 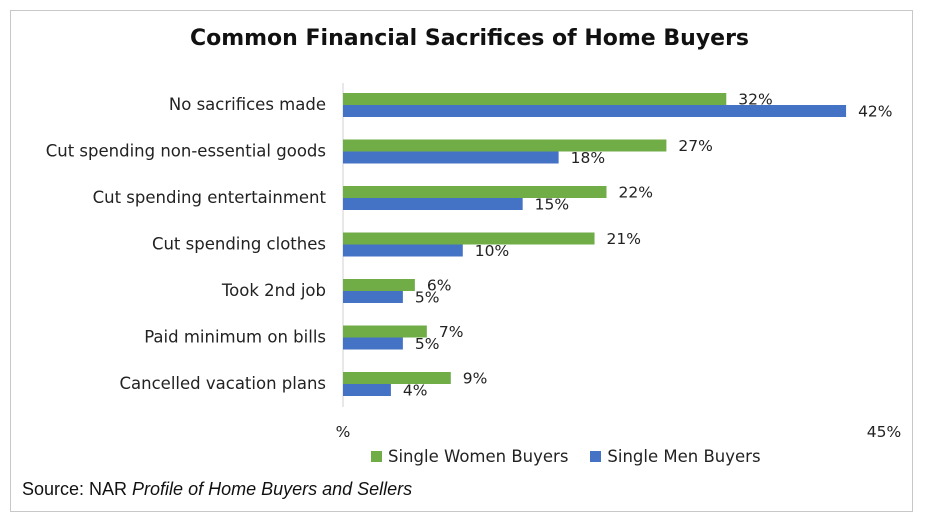 What do you see at coordinates (695, 146) in the screenshot?
I see `data-label: 27%` at bounding box center [695, 146].